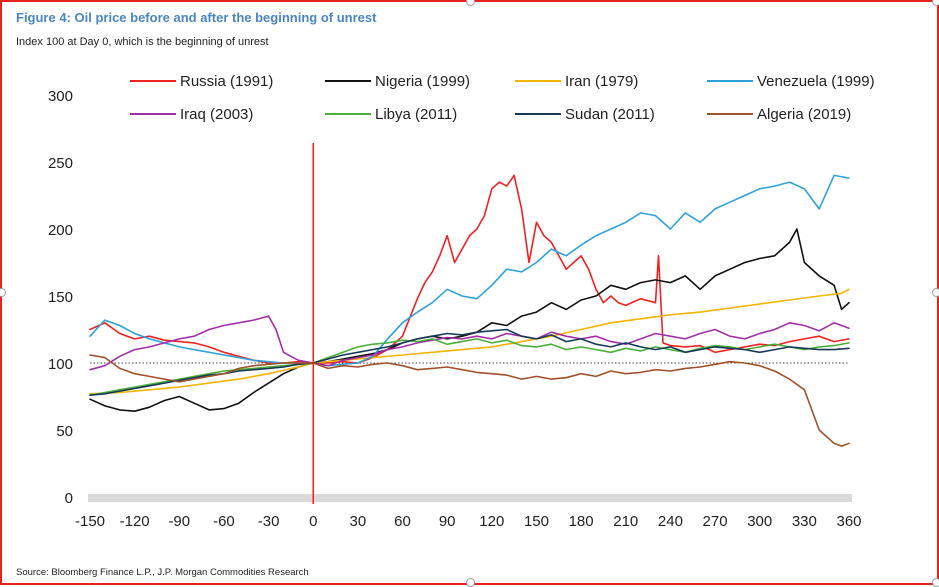  Describe the element at coordinates (601, 81) in the screenshot. I see `legend-label: Iran (1979)` at that location.